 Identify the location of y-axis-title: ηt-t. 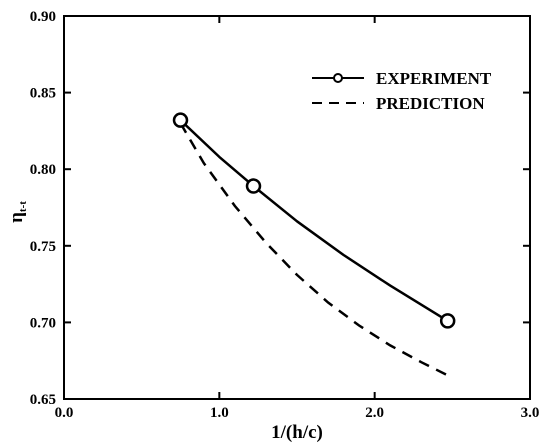
(17, 212).